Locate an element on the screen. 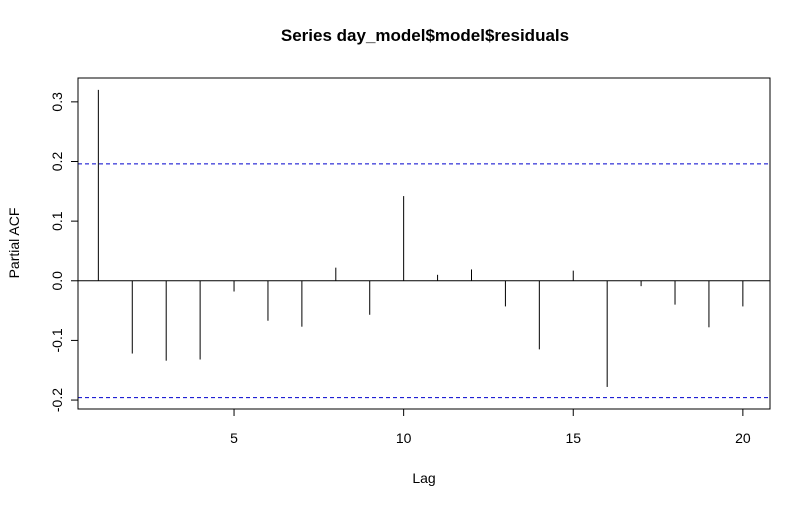  x-tick-label: 15 is located at coordinates (573, 438).